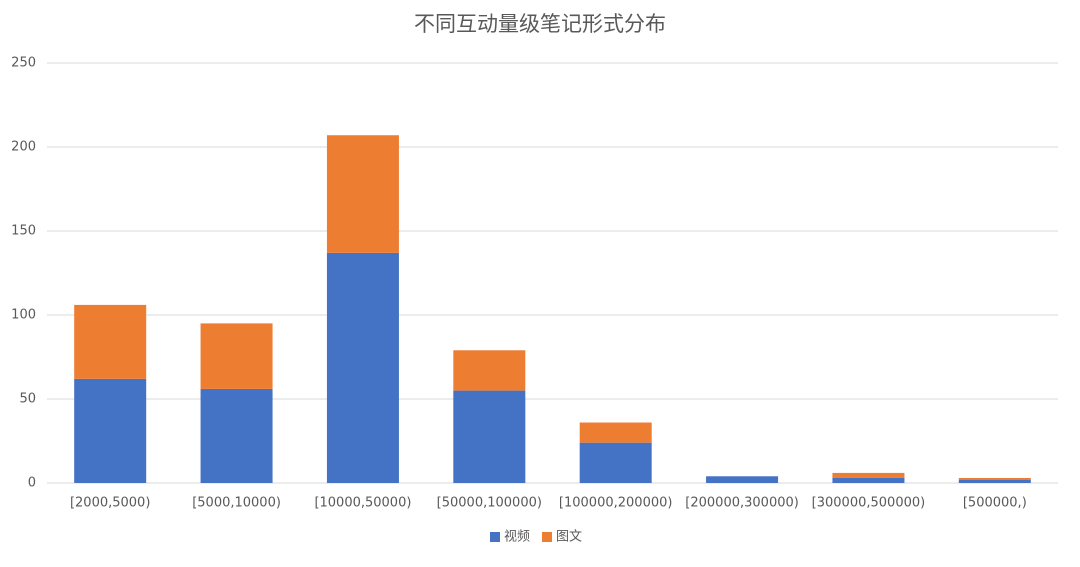 This screenshot has height=567, width=1080. Describe the element at coordinates (23, 315) in the screenshot. I see `y-tick-label: 100` at that location.